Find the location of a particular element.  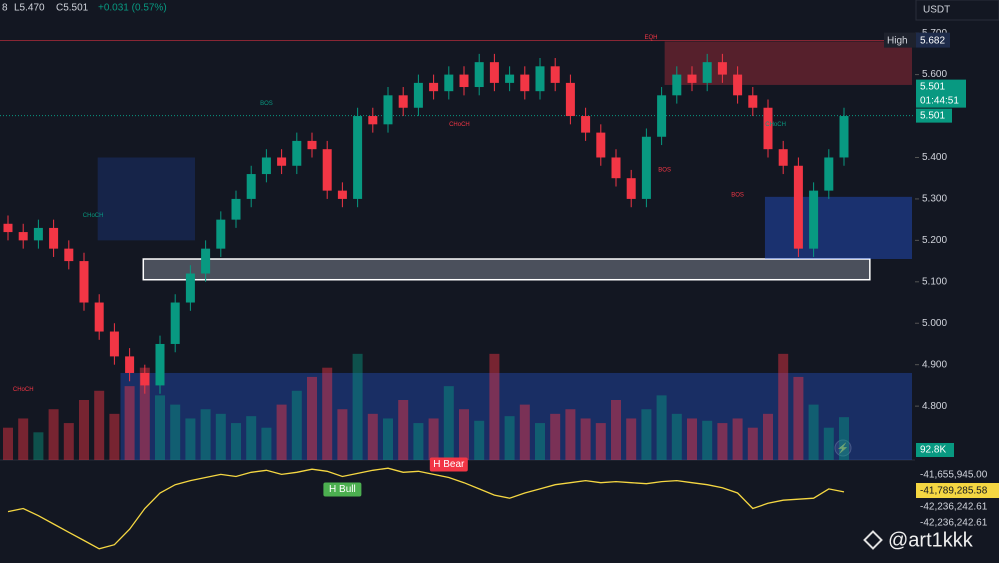

last-price-2: 5.501 is located at coordinates (932, 115).